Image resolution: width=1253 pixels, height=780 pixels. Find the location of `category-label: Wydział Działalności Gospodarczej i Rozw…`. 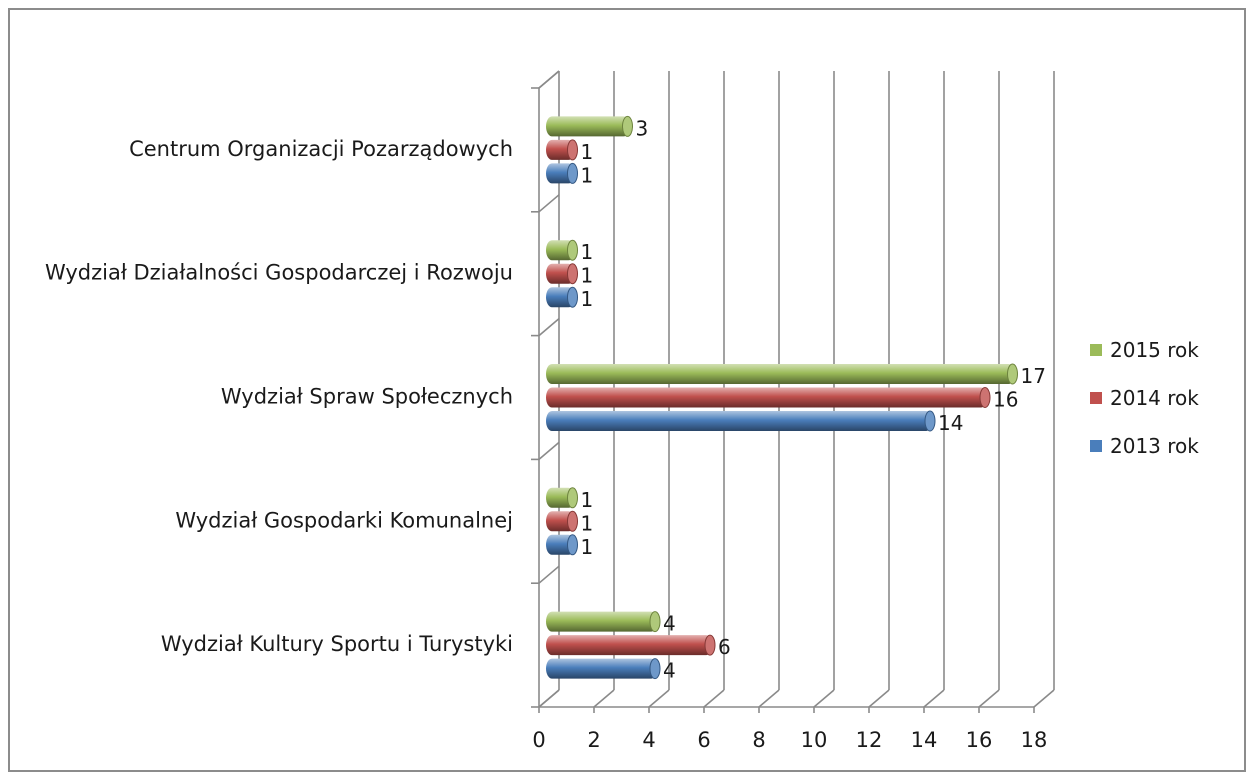

category-label: Wydział Działalności Gospodarczej i Rozw… is located at coordinates (279, 273).